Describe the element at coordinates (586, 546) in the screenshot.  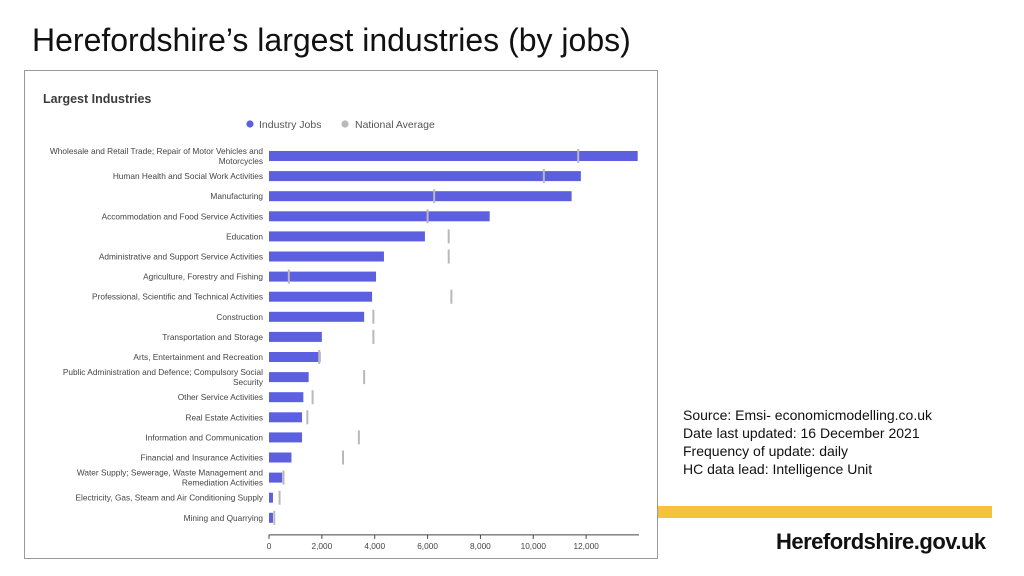
I see `x-tick-label: 12,000` at that location.